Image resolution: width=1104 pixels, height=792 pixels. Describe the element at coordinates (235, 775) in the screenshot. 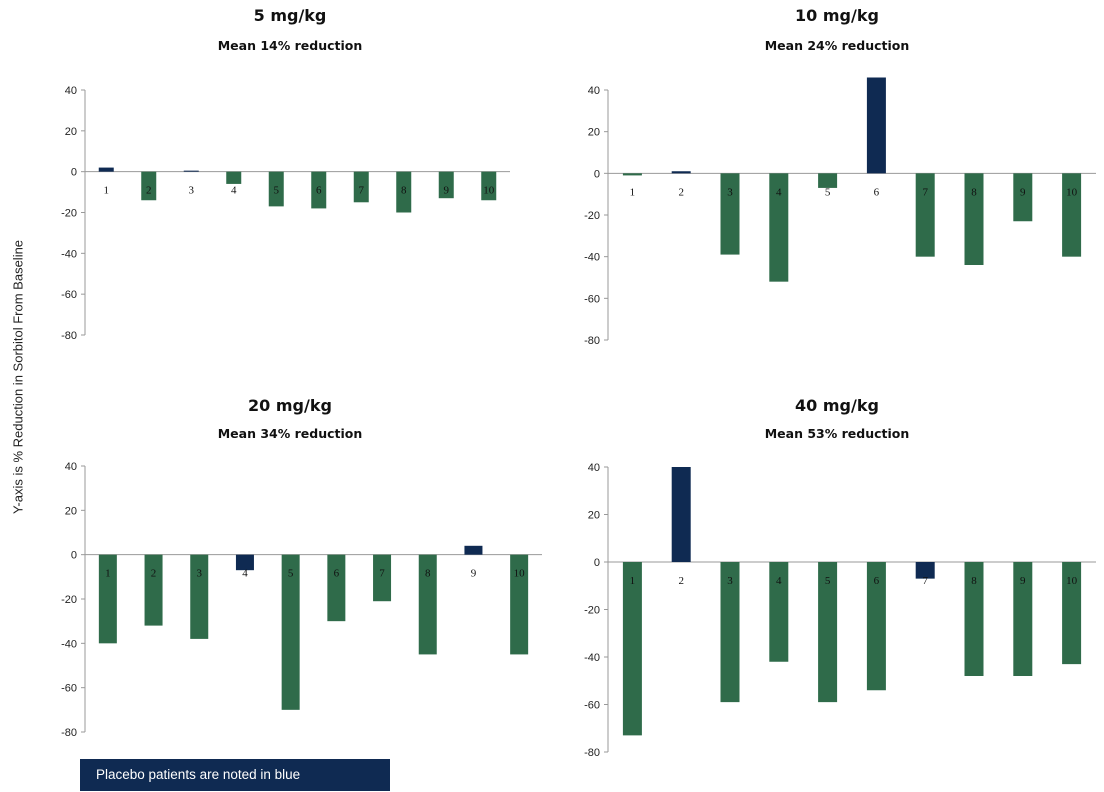

I see `placebo-note: Placebo patients are noted in blue` at that location.